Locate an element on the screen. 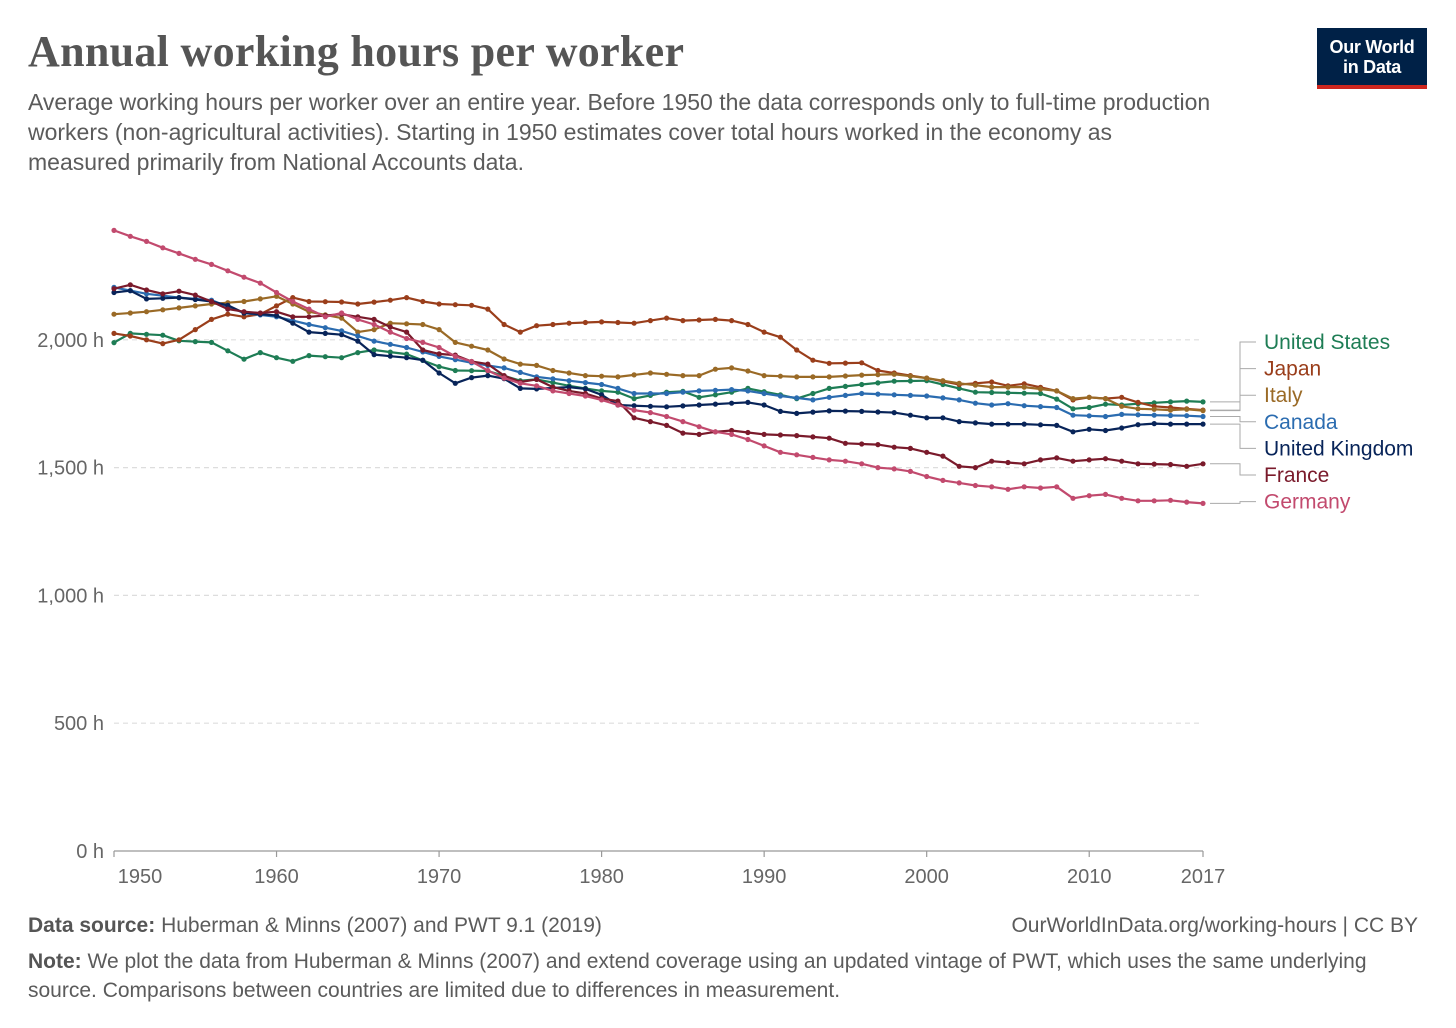 The image size is (1456, 1028). legend-connector is located at coordinates (1233, 502).